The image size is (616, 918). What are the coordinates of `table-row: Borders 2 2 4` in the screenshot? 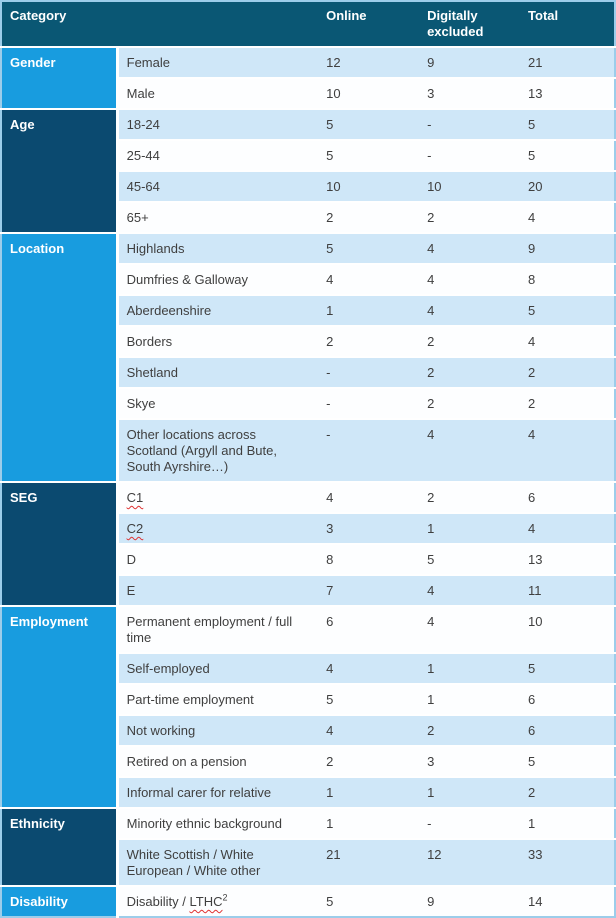 It's located at (308, 341).